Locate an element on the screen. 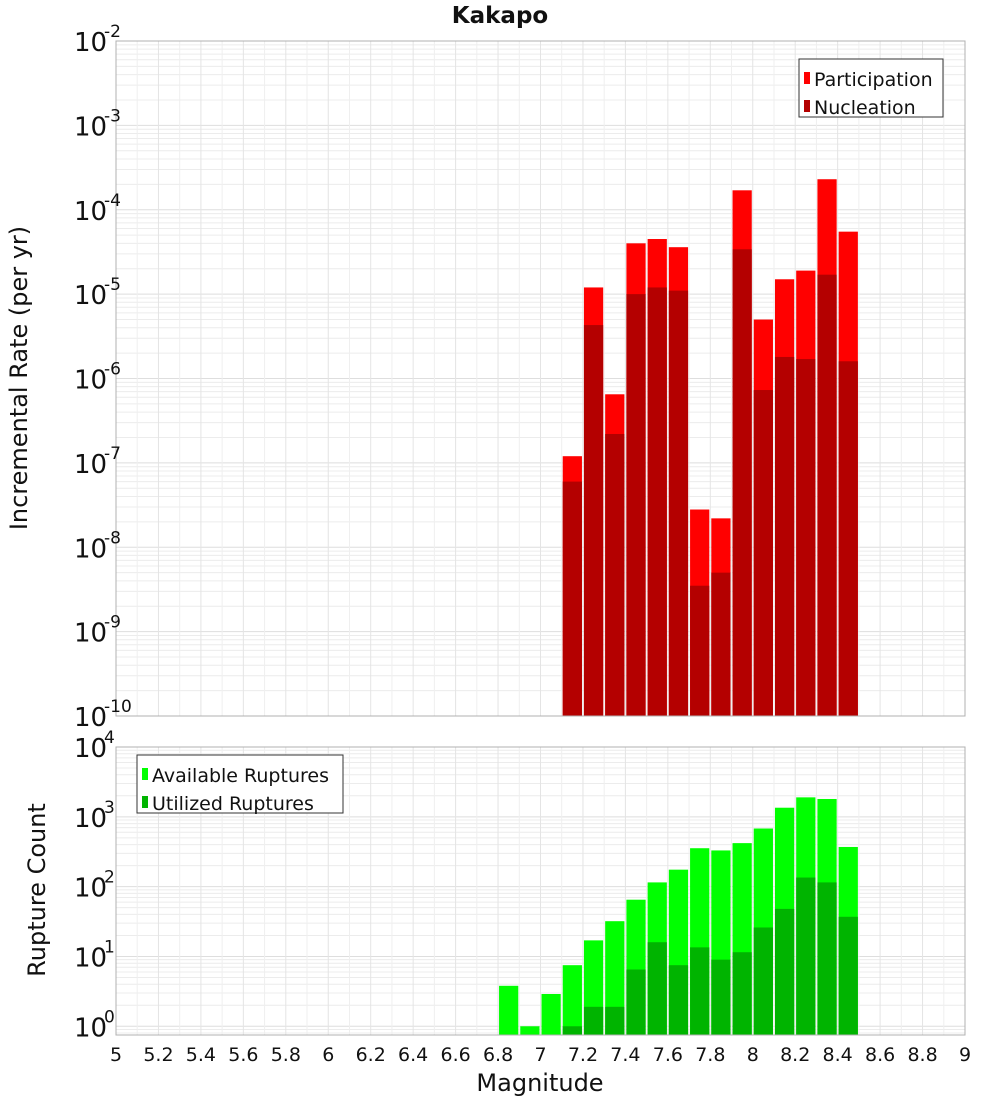  y-tick-label: 10⁻⁵ is located at coordinates (97, 293).